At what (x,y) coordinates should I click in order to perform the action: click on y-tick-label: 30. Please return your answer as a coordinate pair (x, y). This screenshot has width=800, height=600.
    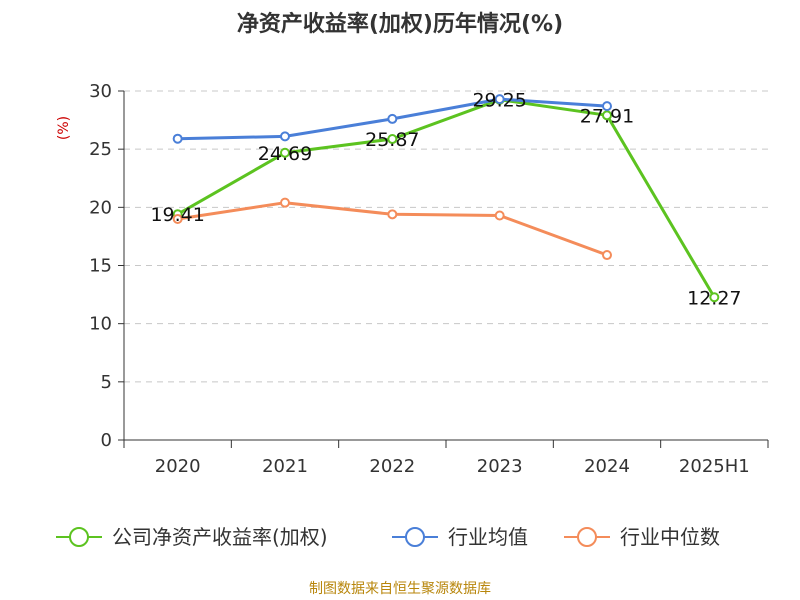
    Looking at the image, I should click on (100, 91).